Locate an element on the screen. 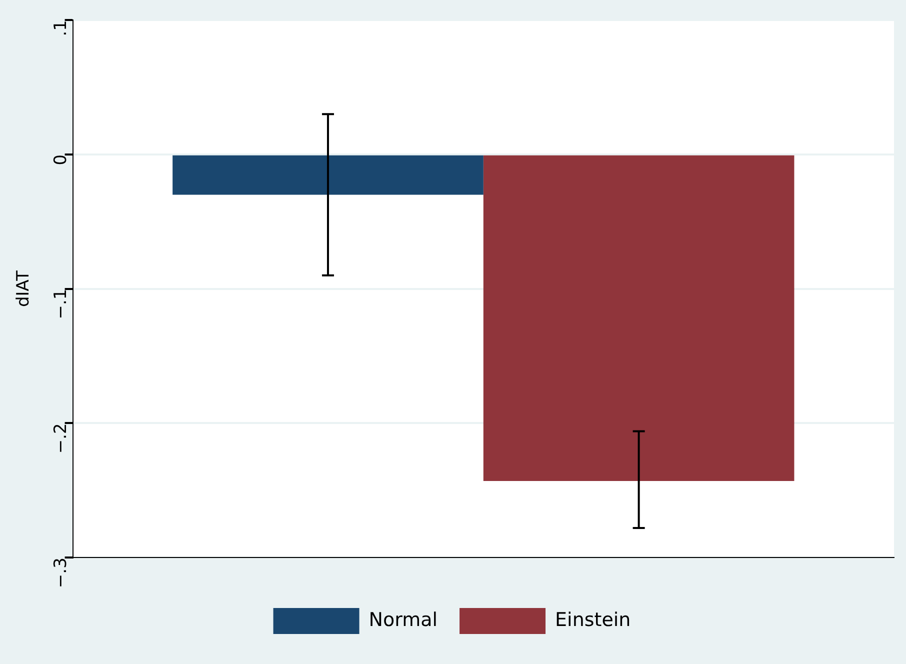  y-tick-label: .1 is located at coordinates (61, 28).